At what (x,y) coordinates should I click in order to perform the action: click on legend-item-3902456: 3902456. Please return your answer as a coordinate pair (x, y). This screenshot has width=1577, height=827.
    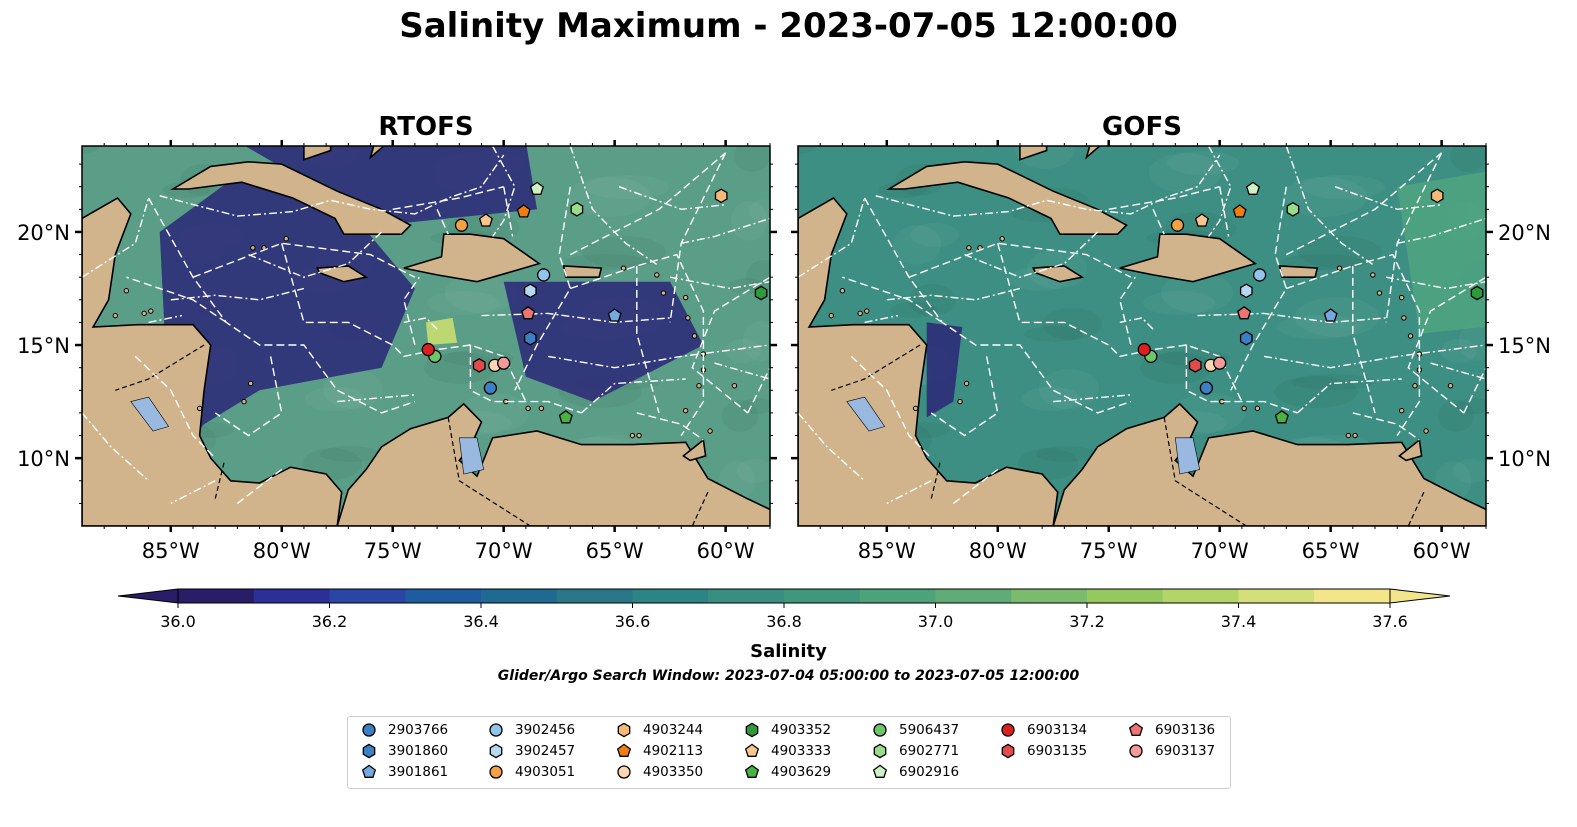
    Looking at the image, I should click on (530, 730).